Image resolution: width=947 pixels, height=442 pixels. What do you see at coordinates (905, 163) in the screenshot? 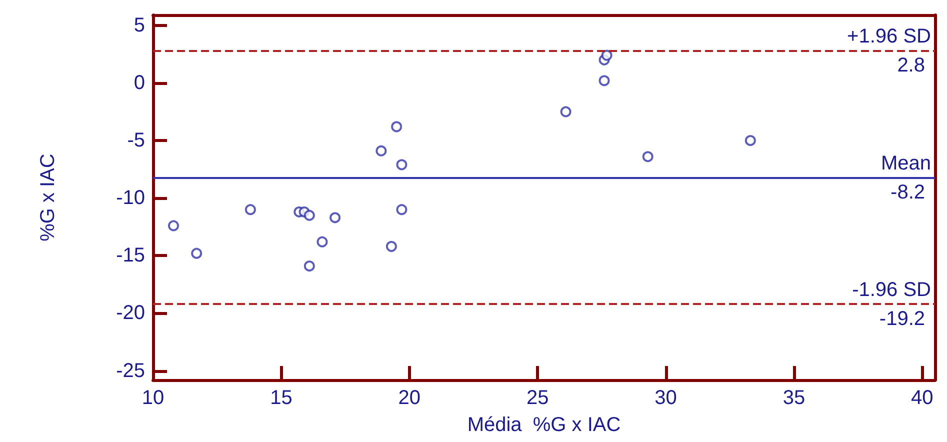
I see `ref-line-label: Mean` at bounding box center [905, 163].